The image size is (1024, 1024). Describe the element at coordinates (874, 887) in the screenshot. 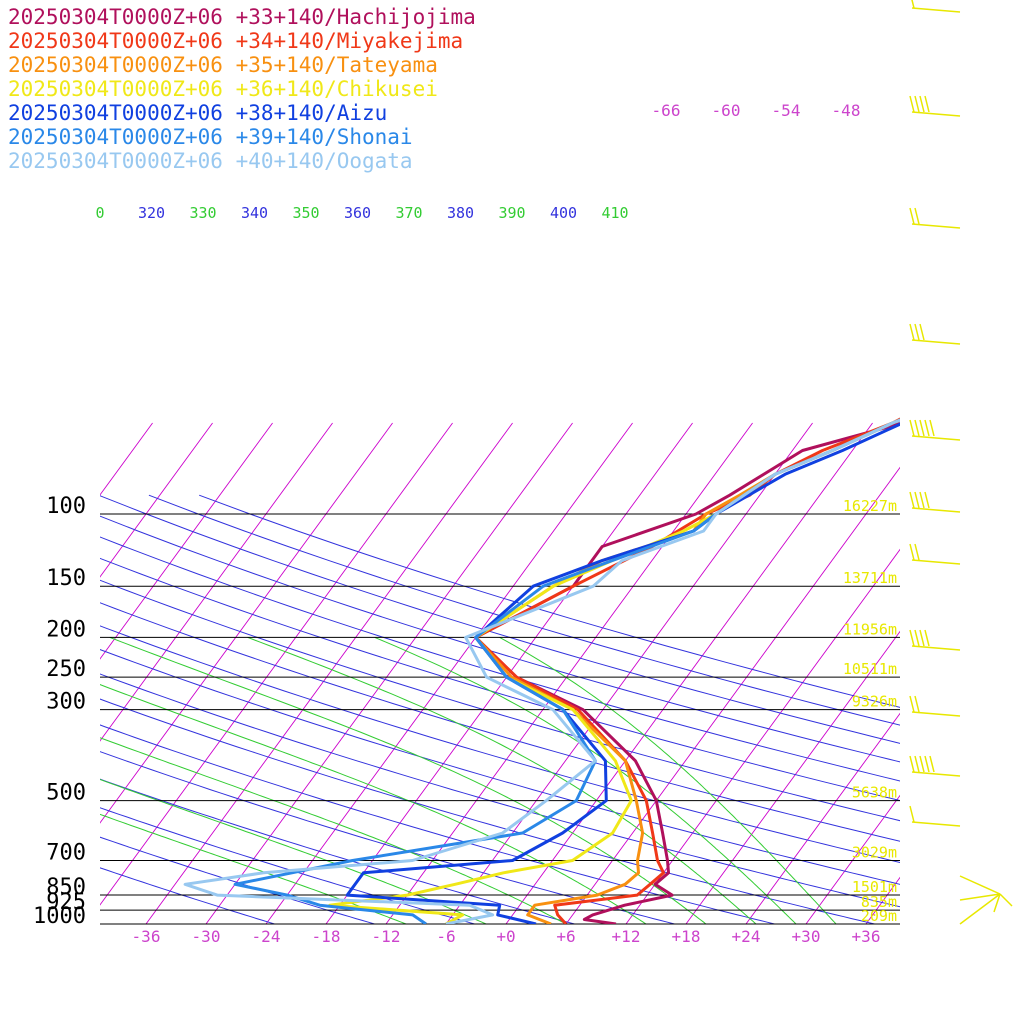

I see `height-label: 1501m` at that location.